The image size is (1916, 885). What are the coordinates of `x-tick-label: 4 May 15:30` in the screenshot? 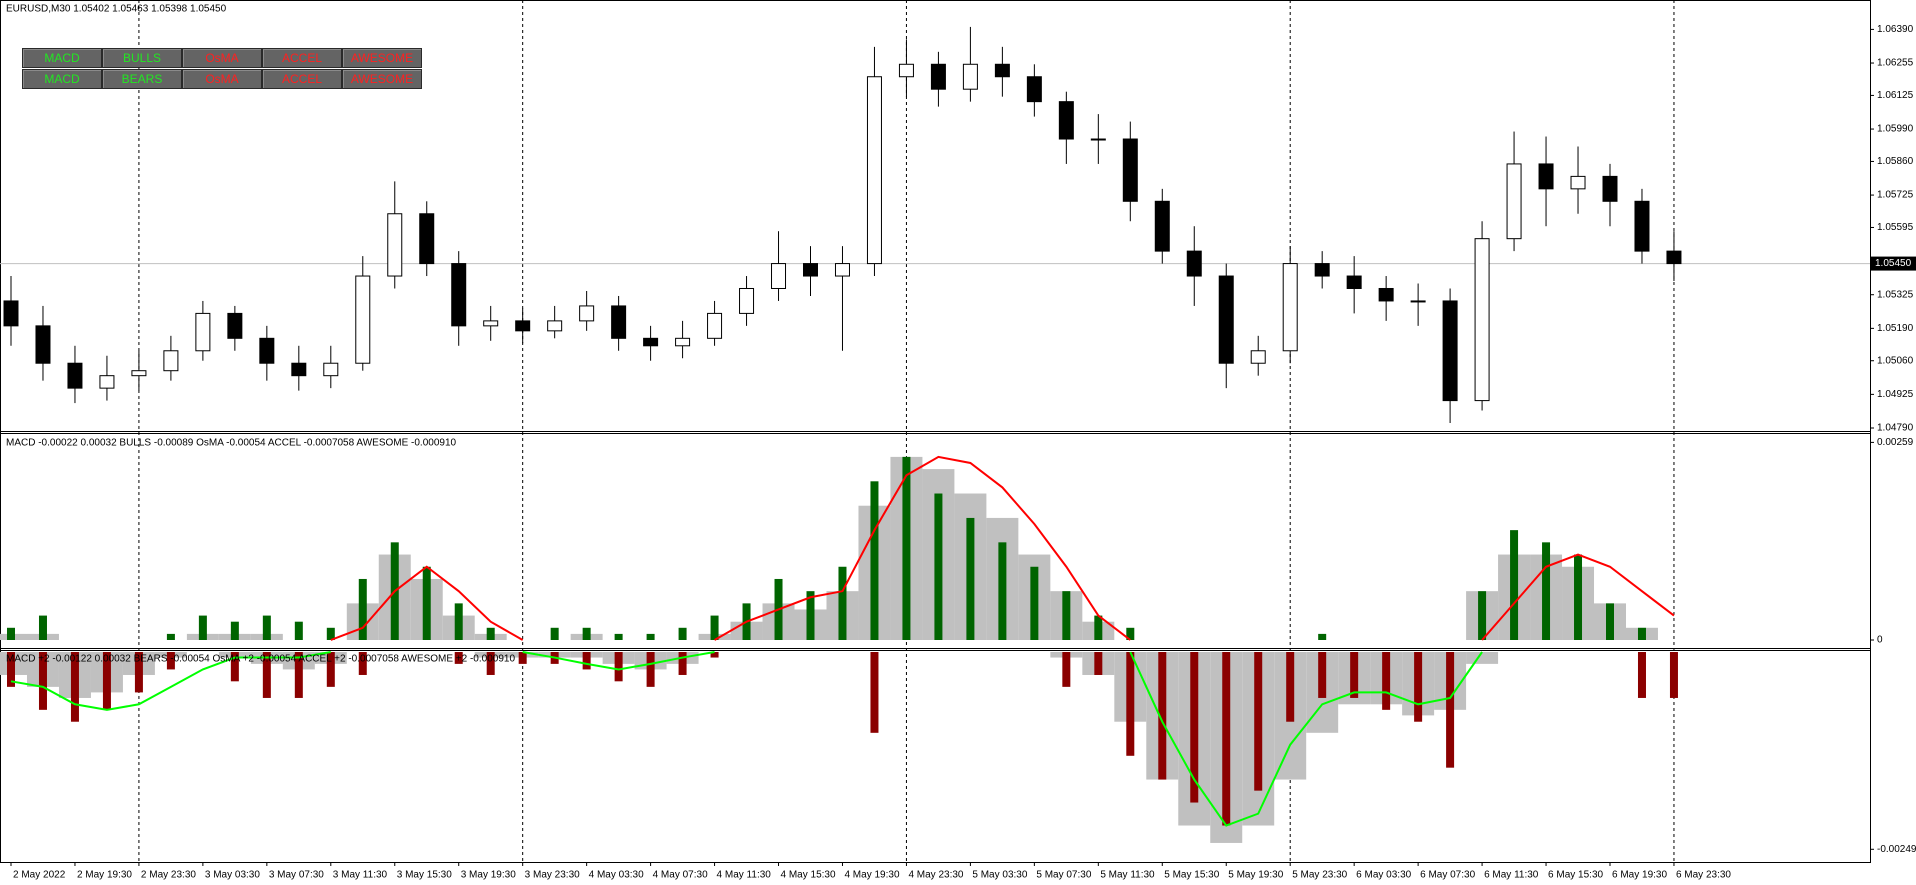 It's located at (808, 875).